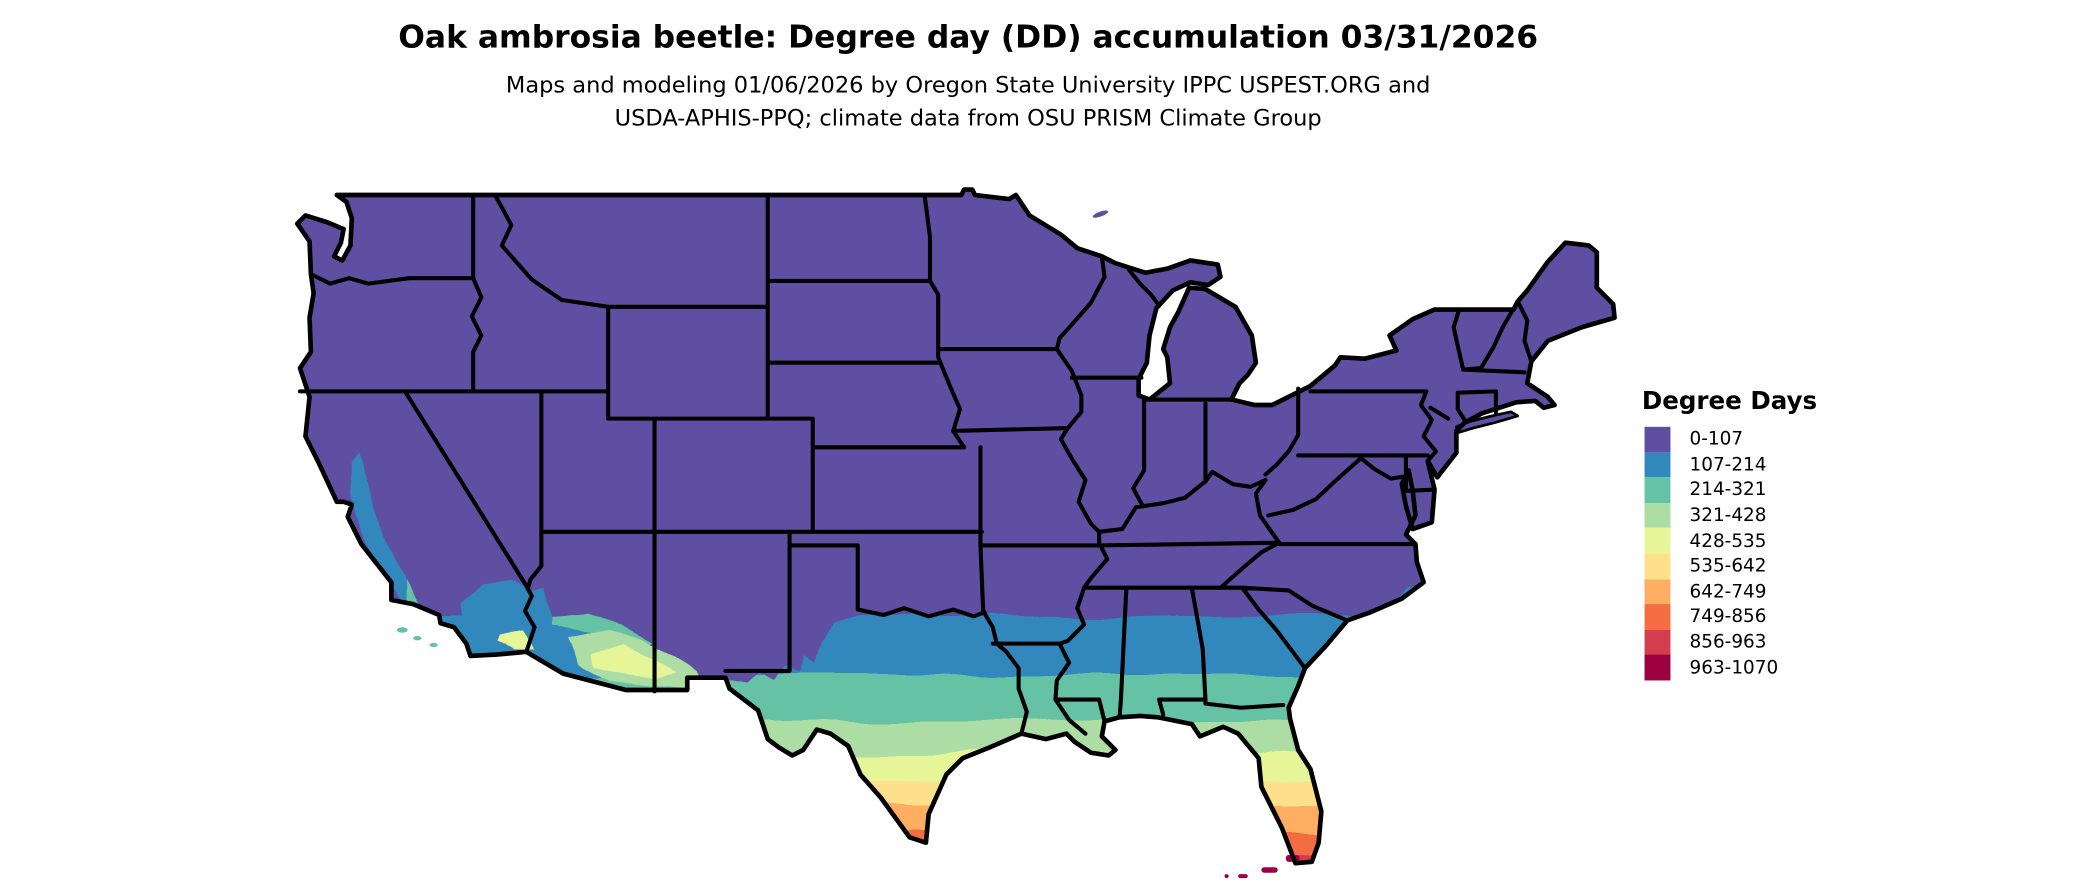  Describe the element at coordinates (1728, 541) in the screenshot. I see `legend-label: 428-535` at that location.